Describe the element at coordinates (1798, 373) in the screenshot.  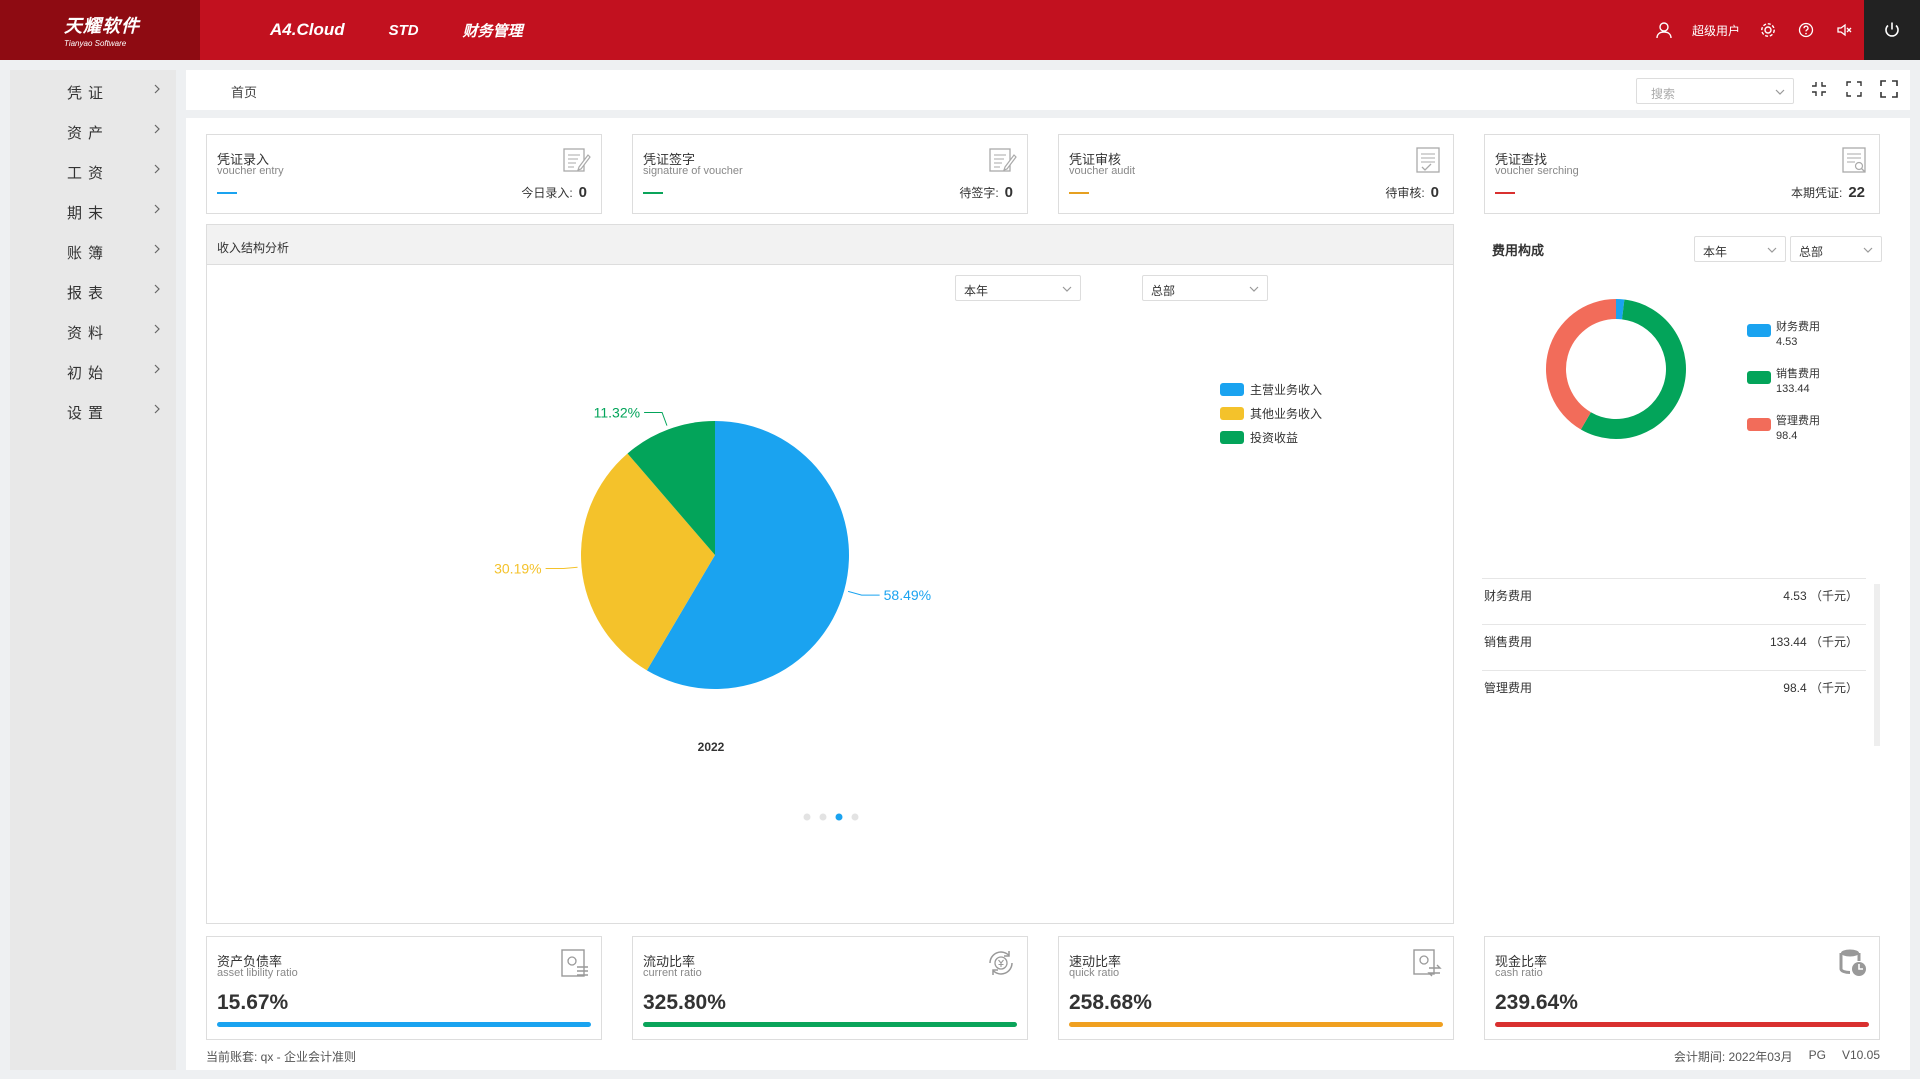
I see `donut-legend-label: 销售费用` at that location.